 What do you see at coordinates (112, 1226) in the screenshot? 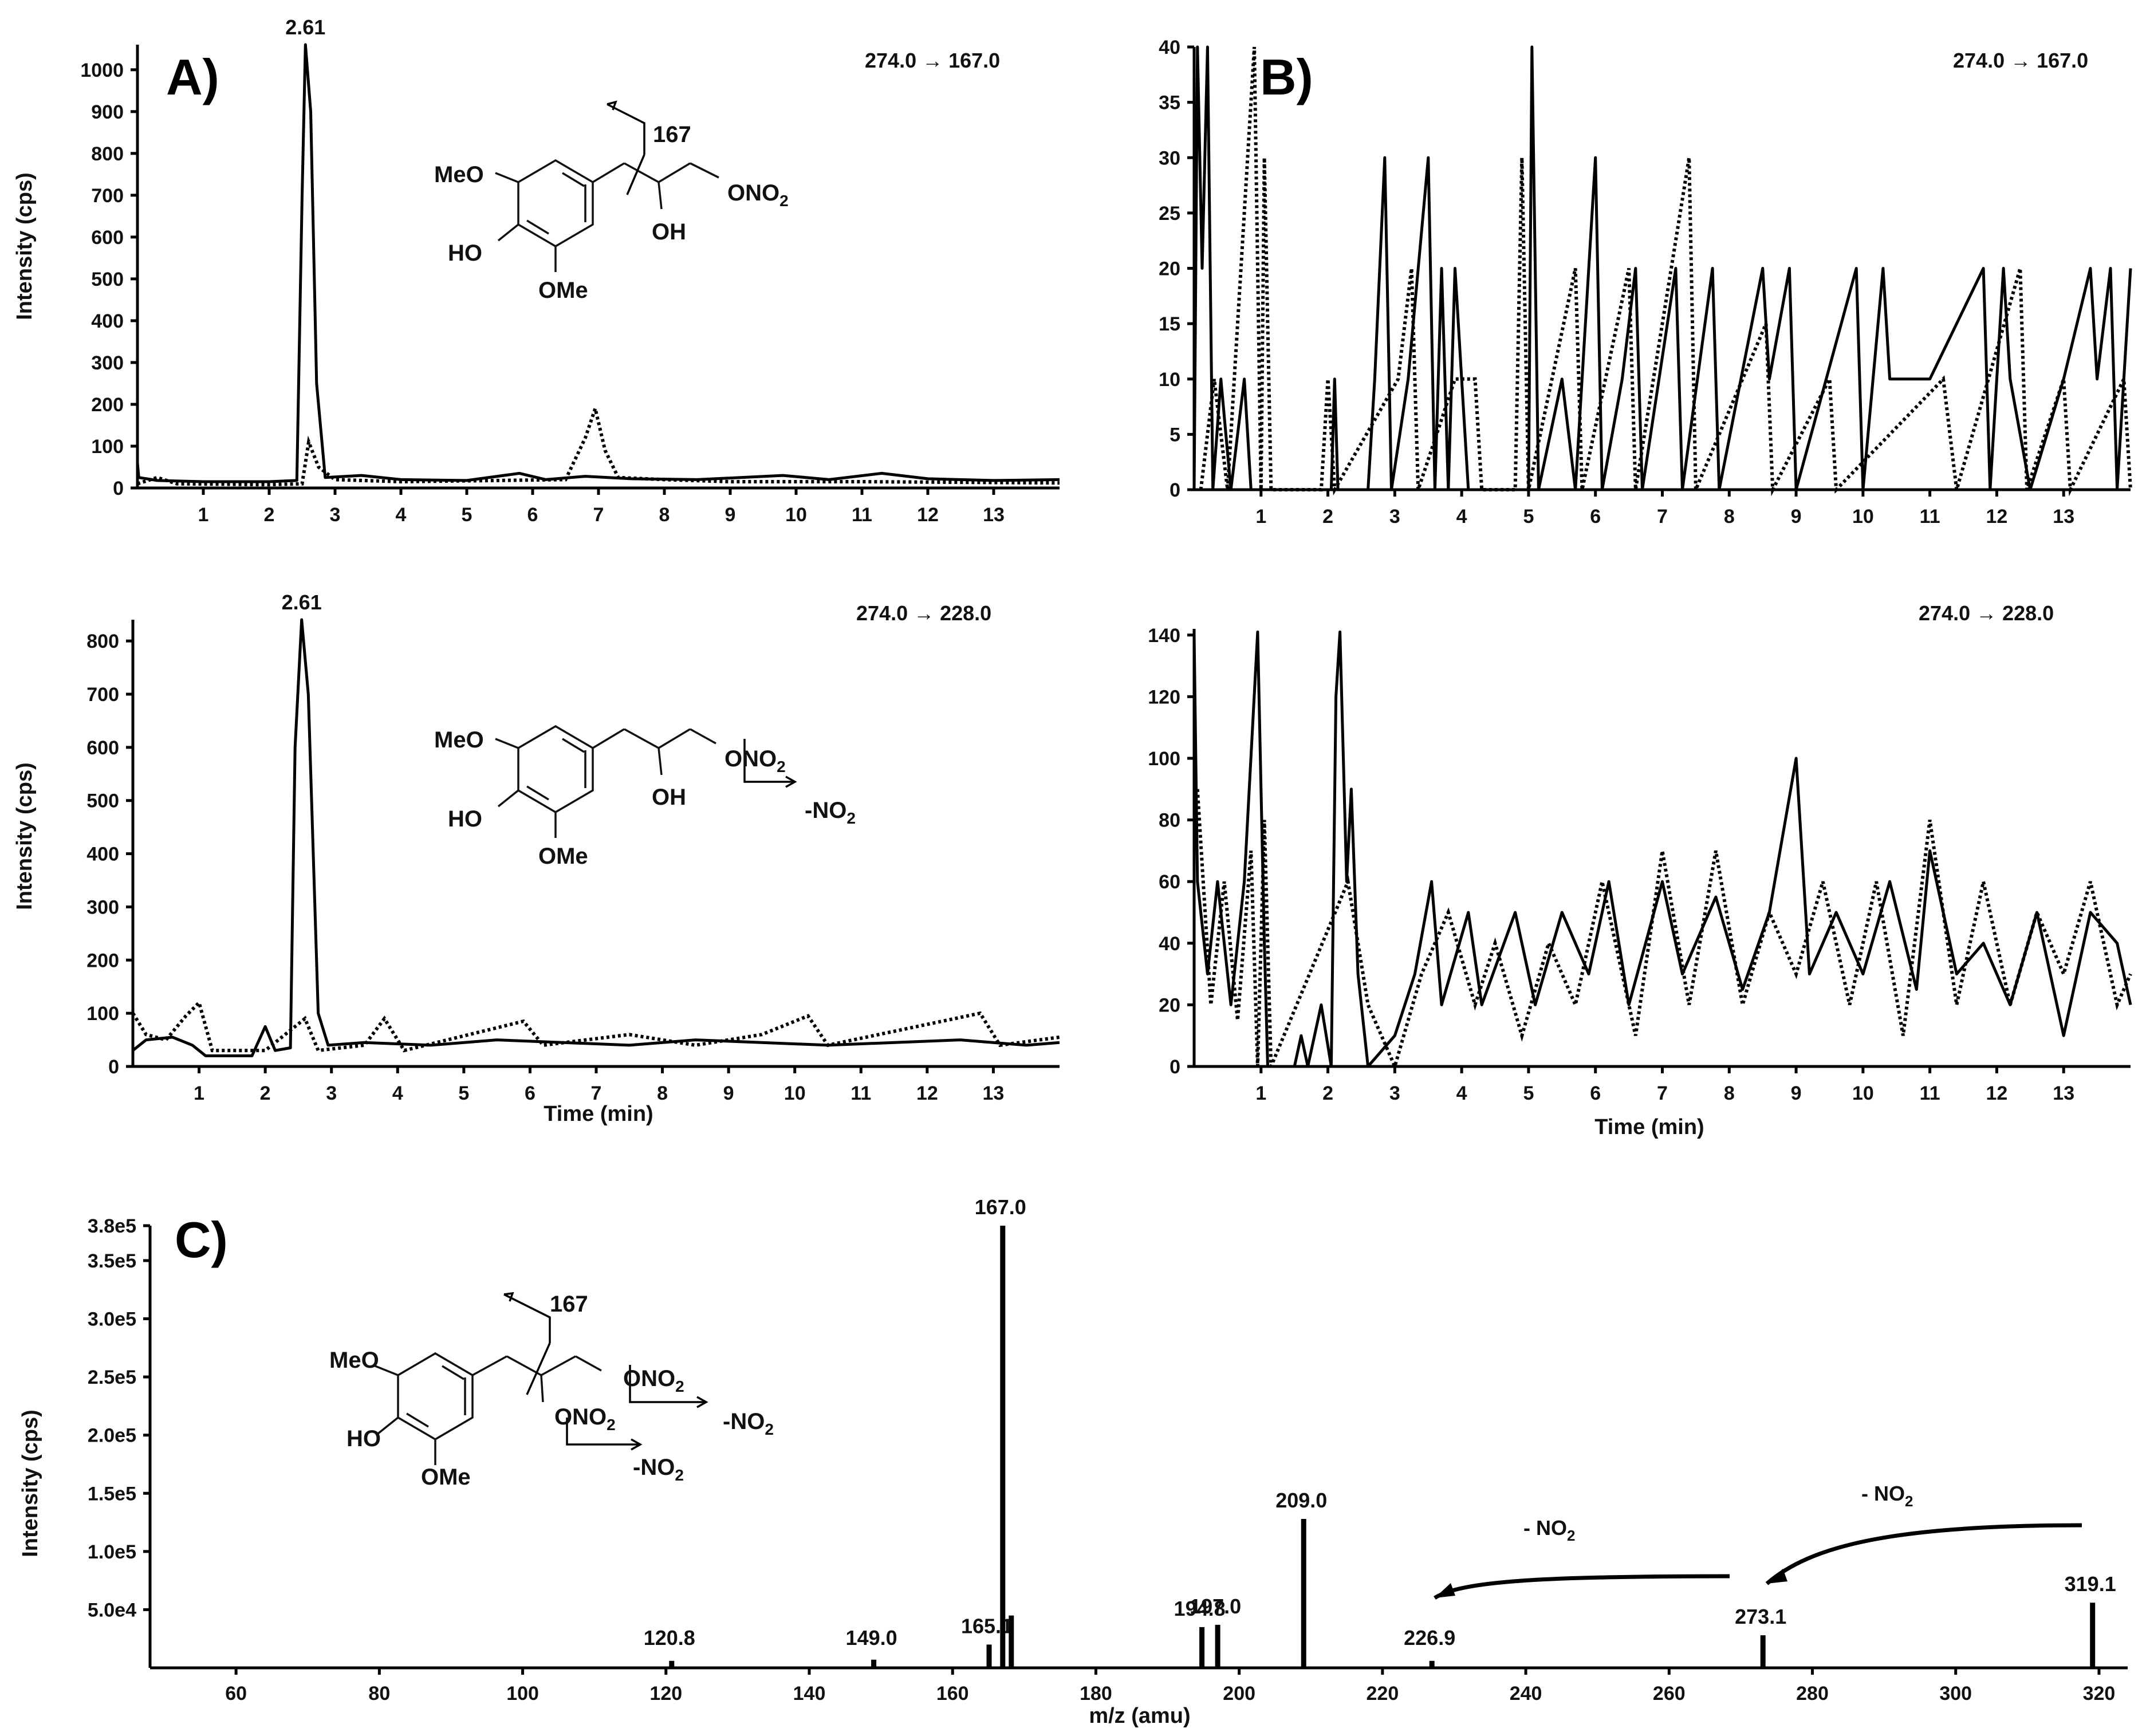
I see `y-tick-label: 3.8e5` at bounding box center [112, 1226].